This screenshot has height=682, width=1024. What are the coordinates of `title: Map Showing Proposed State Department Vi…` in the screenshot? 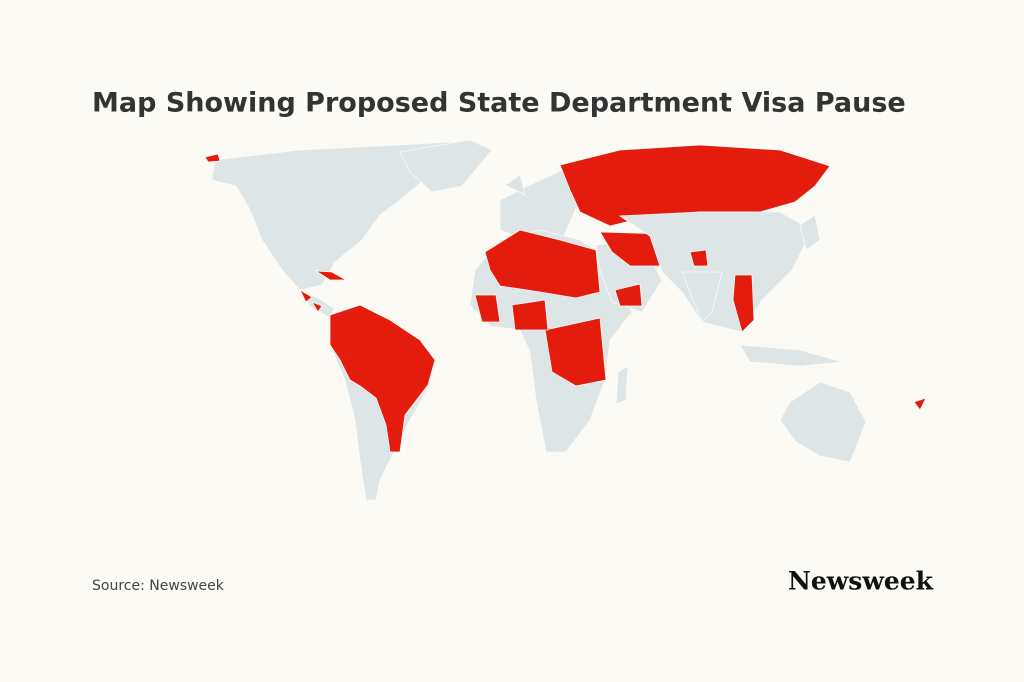 It's located at (499, 103).